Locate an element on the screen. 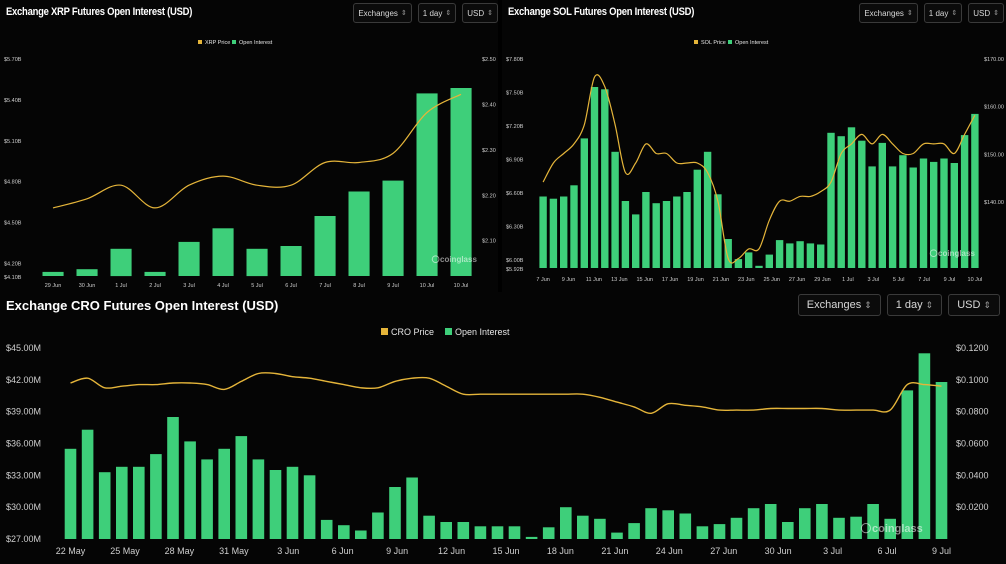  x-tick-label: 24 Jun is located at coordinates (669, 551).